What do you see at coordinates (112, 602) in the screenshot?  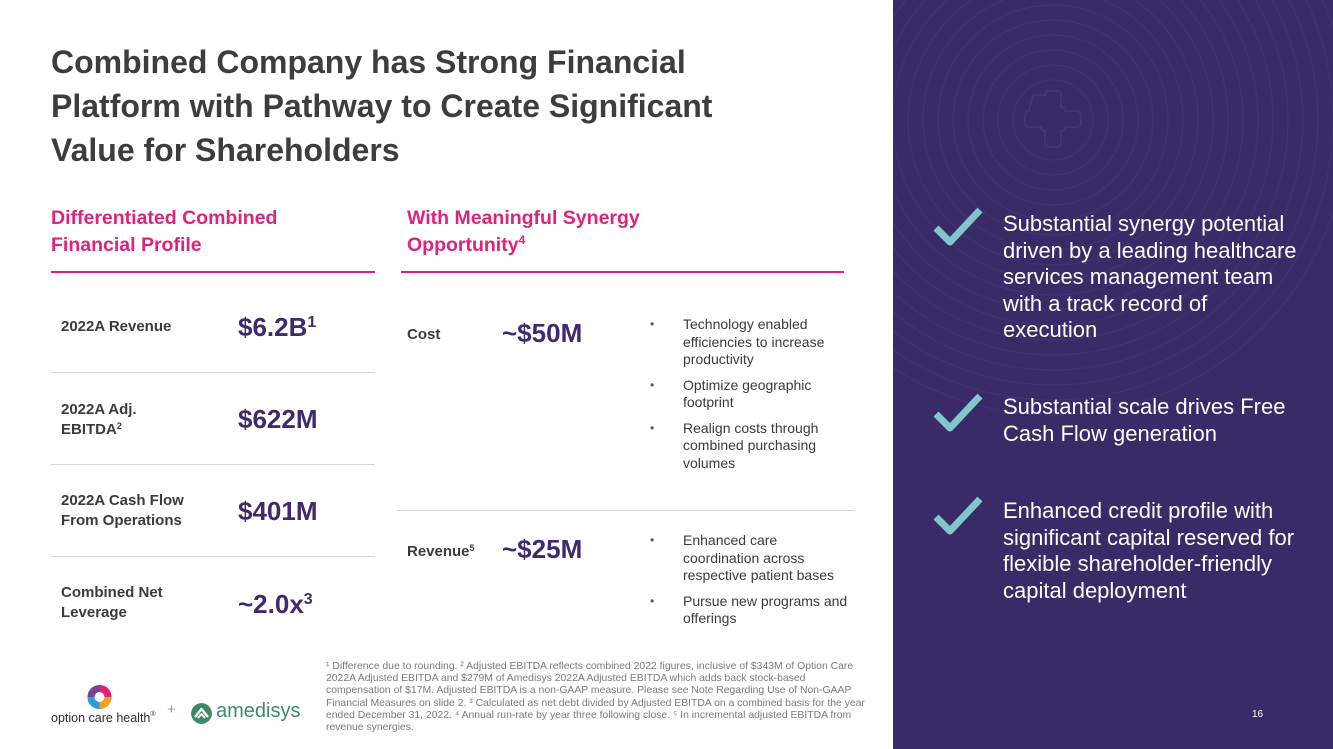 I see `metric-label-net-leverage: Combined Net Leverage` at bounding box center [112, 602].